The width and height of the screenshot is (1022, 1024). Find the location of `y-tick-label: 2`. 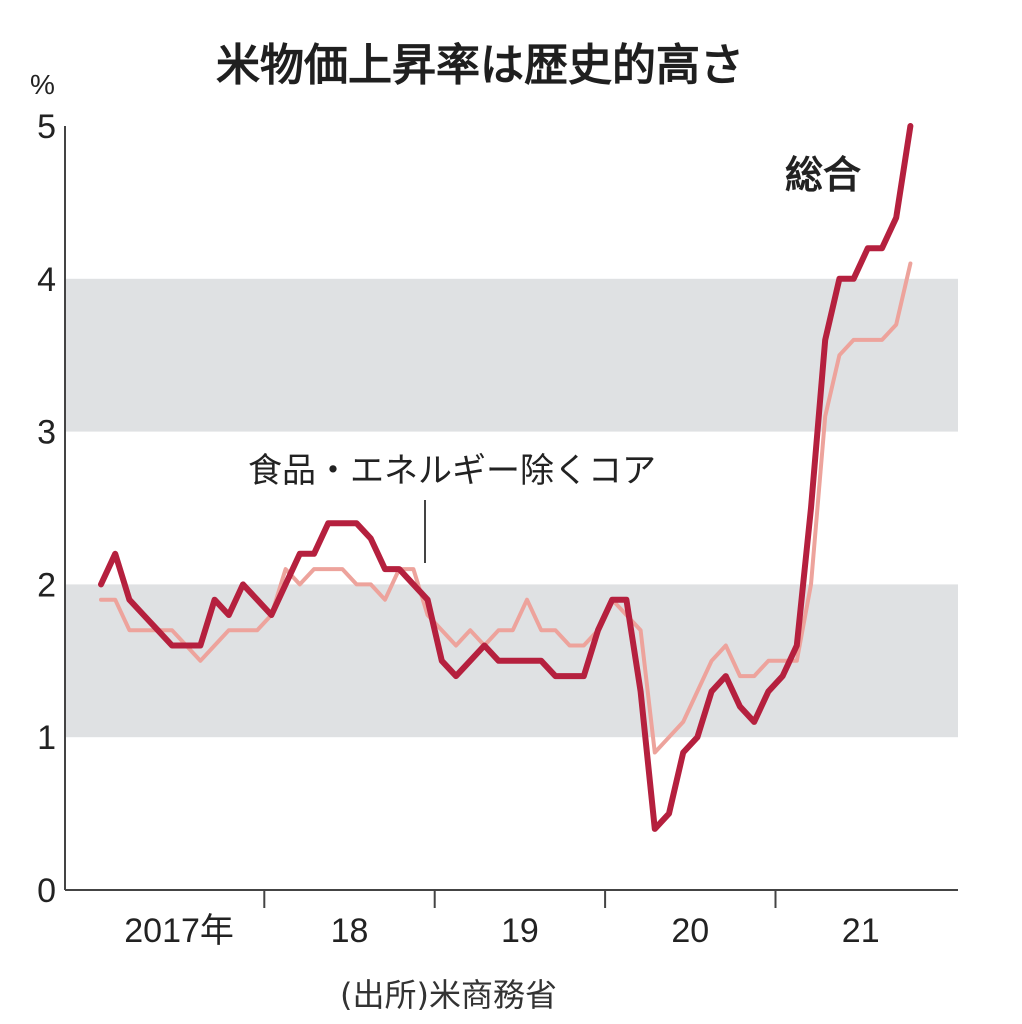

y-tick-label: 2 is located at coordinates (46, 585).